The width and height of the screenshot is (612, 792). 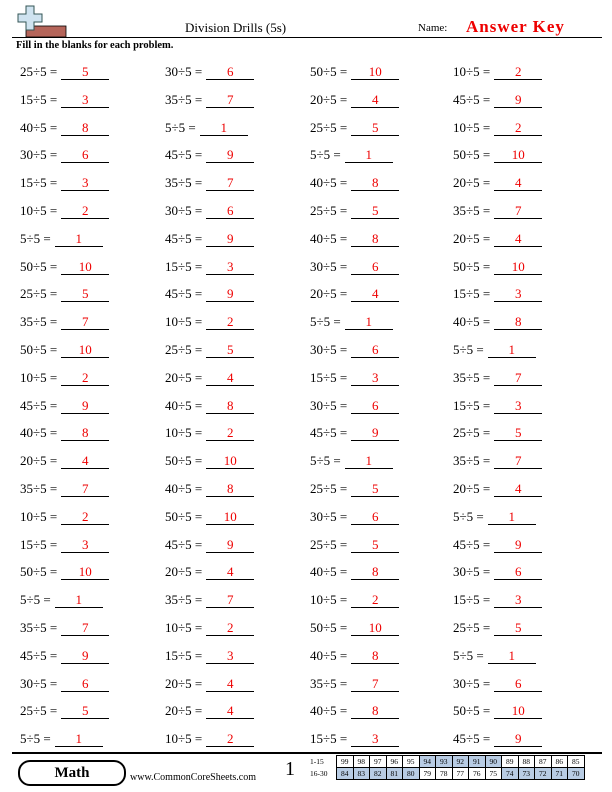 I want to click on score-cell: 73, so click(x=526, y=773).